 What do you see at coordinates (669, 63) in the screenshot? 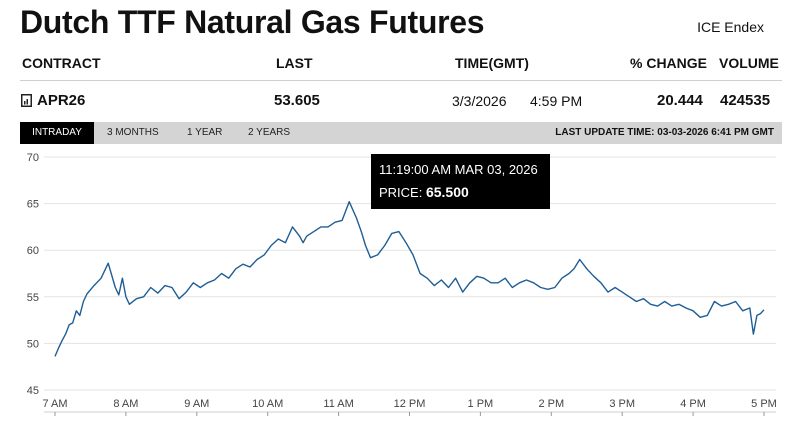
I see `header-change: % CHANGE` at bounding box center [669, 63].